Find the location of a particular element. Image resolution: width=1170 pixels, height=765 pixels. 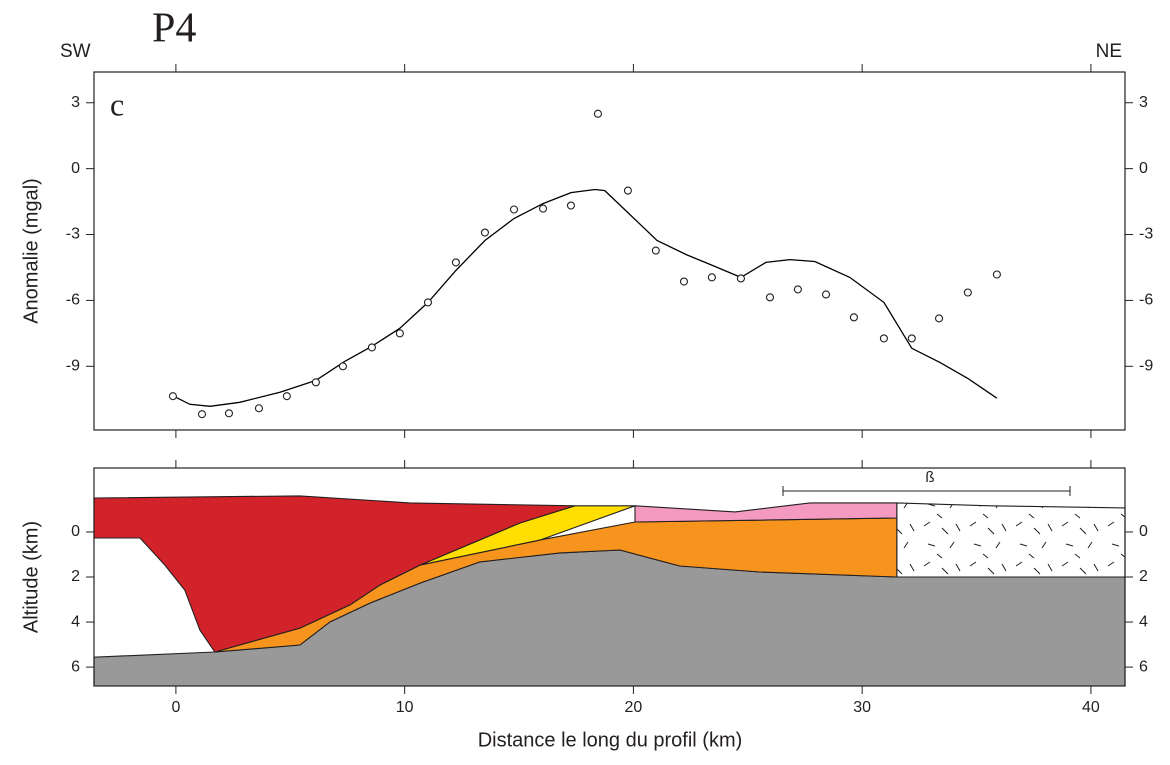

y-axis-title: Anomalie (mgal) is located at coordinates (31, 251).